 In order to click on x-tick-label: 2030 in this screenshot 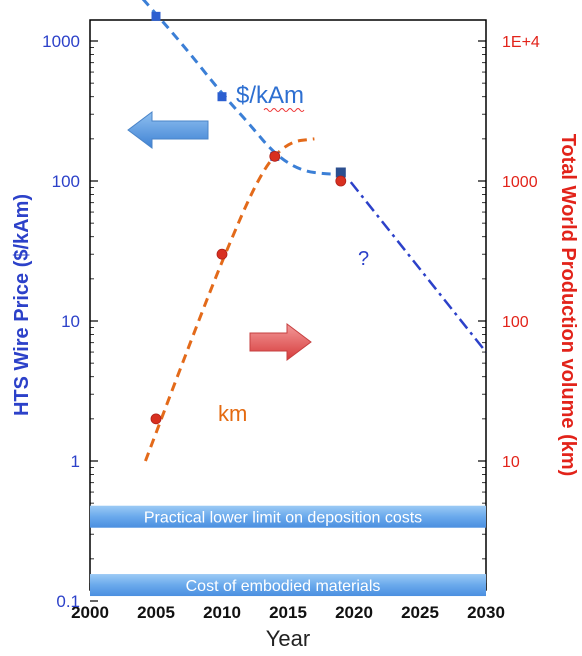, I will do `click(486, 612)`.